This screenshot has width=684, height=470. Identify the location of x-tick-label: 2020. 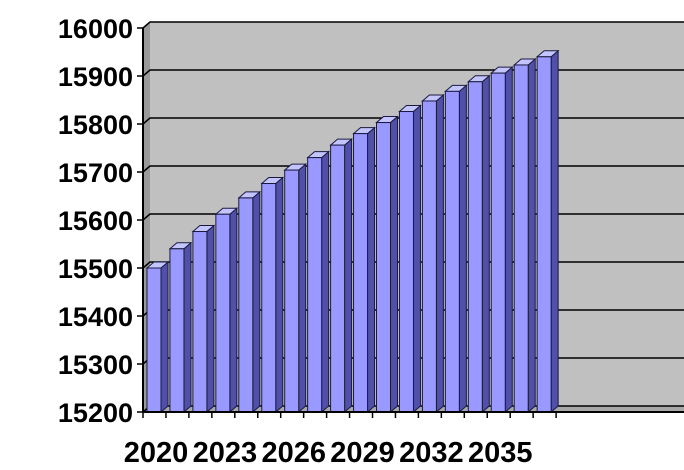
(156, 453).